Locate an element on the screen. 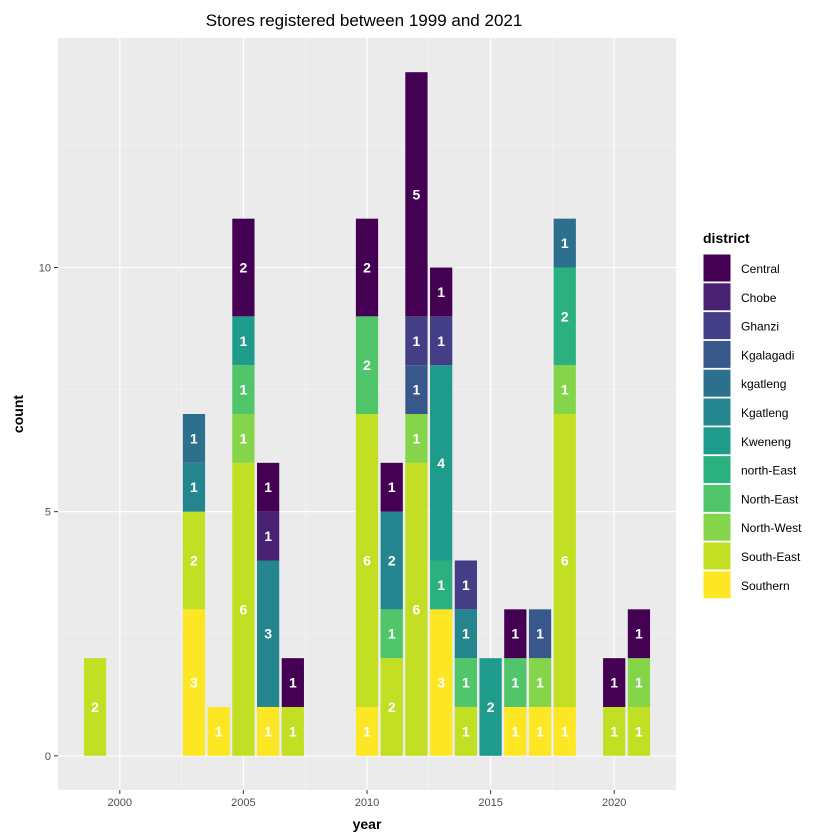  bar-value-label: 3 is located at coordinates (268, 634).